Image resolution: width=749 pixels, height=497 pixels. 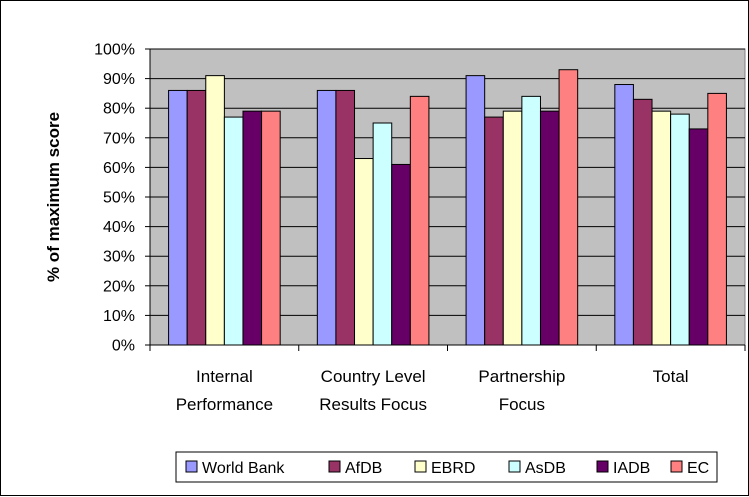 What do you see at coordinates (224, 404) in the screenshot?
I see `x-category-label: Performance` at bounding box center [224, 404].